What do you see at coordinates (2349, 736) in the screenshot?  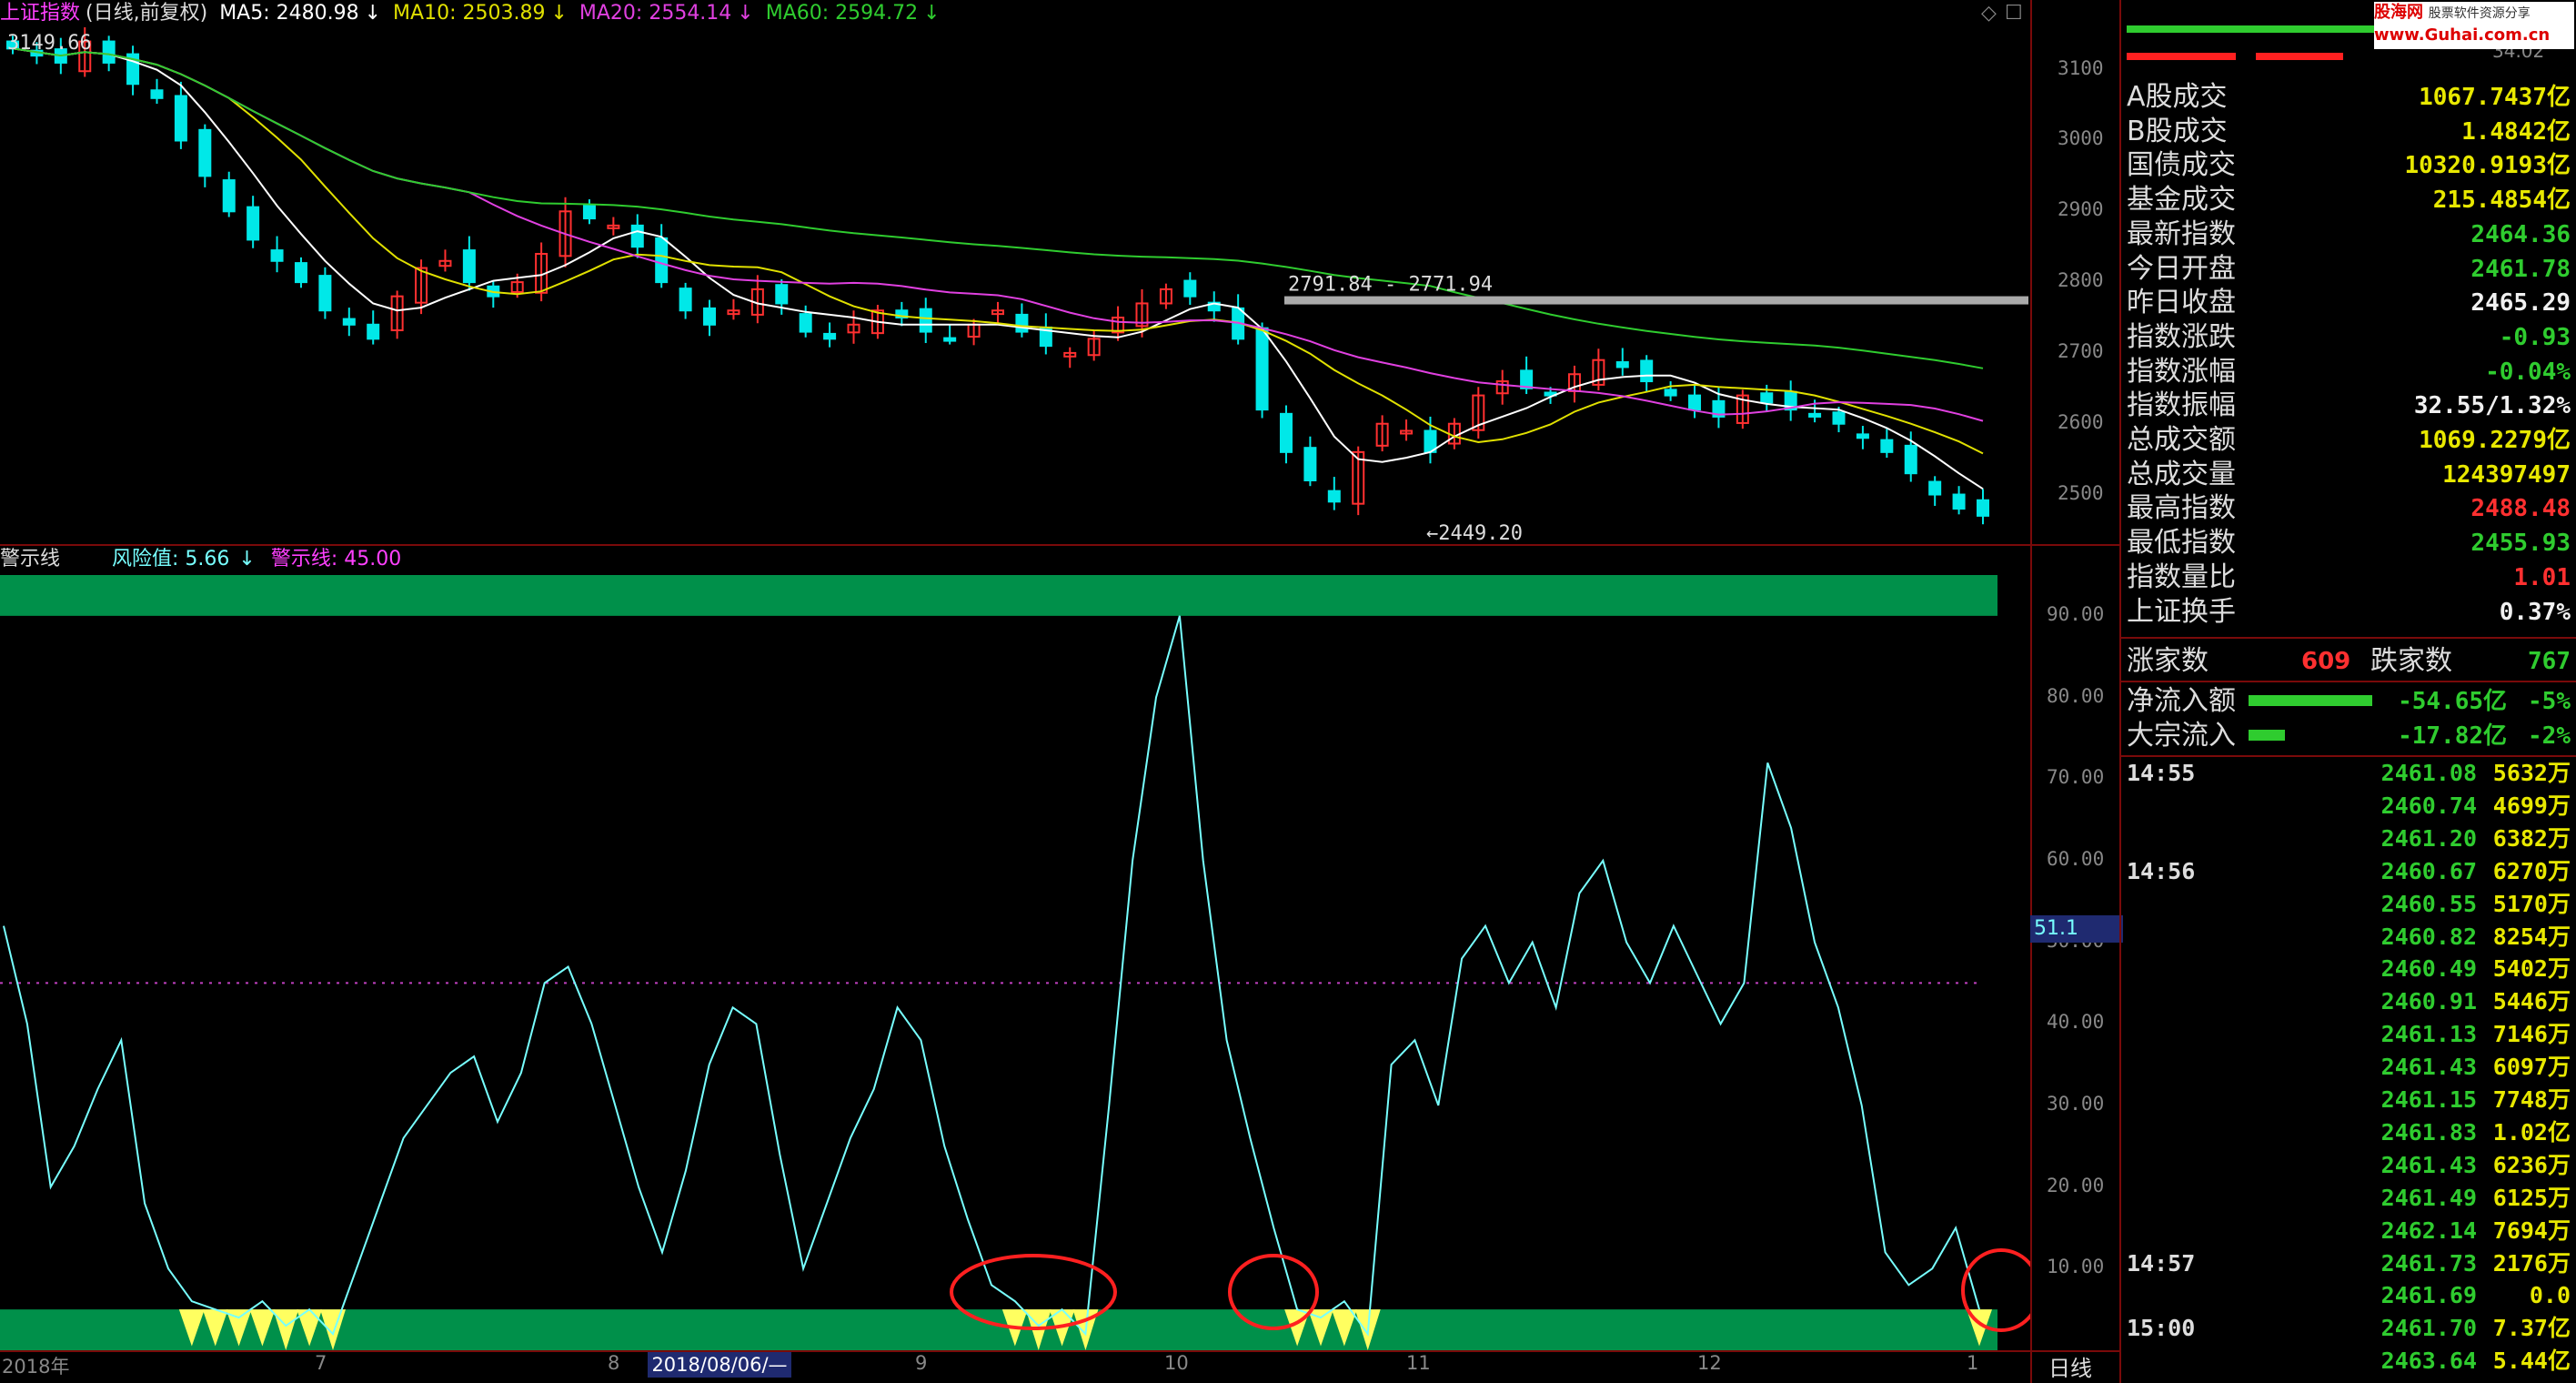 I see `flow-row: 大宗流入 -17.82亿 -2%` at bounding box center [2349, 736].